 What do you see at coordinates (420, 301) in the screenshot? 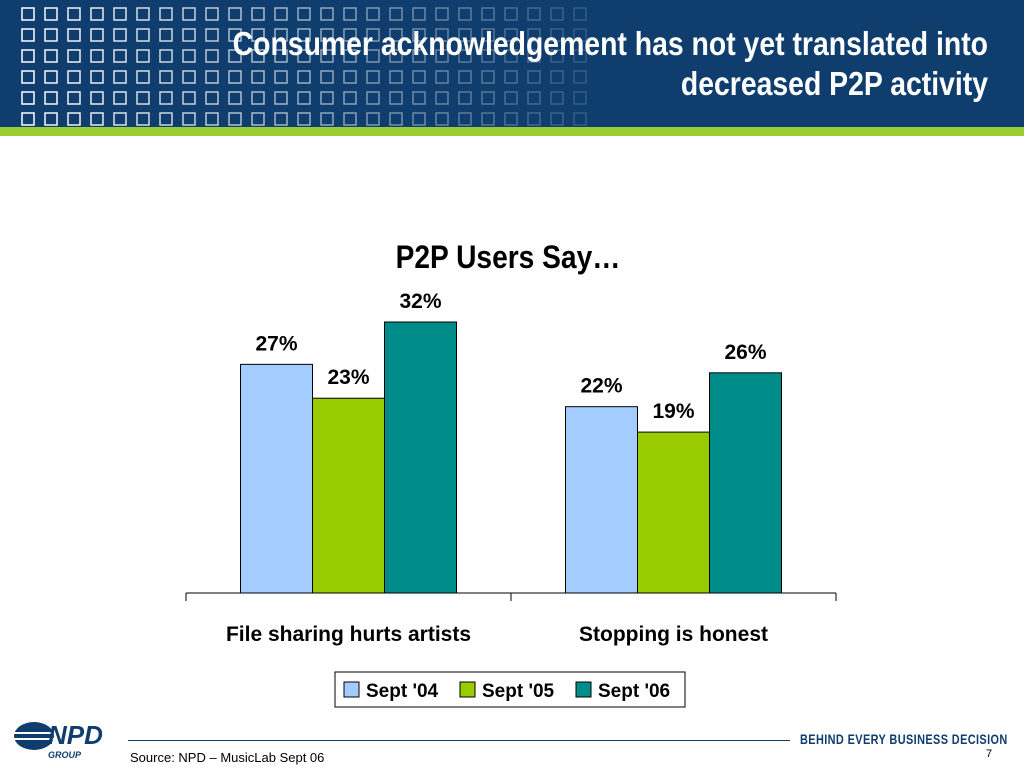
I see `data-label: 32%` at bounding box center [420, 301].